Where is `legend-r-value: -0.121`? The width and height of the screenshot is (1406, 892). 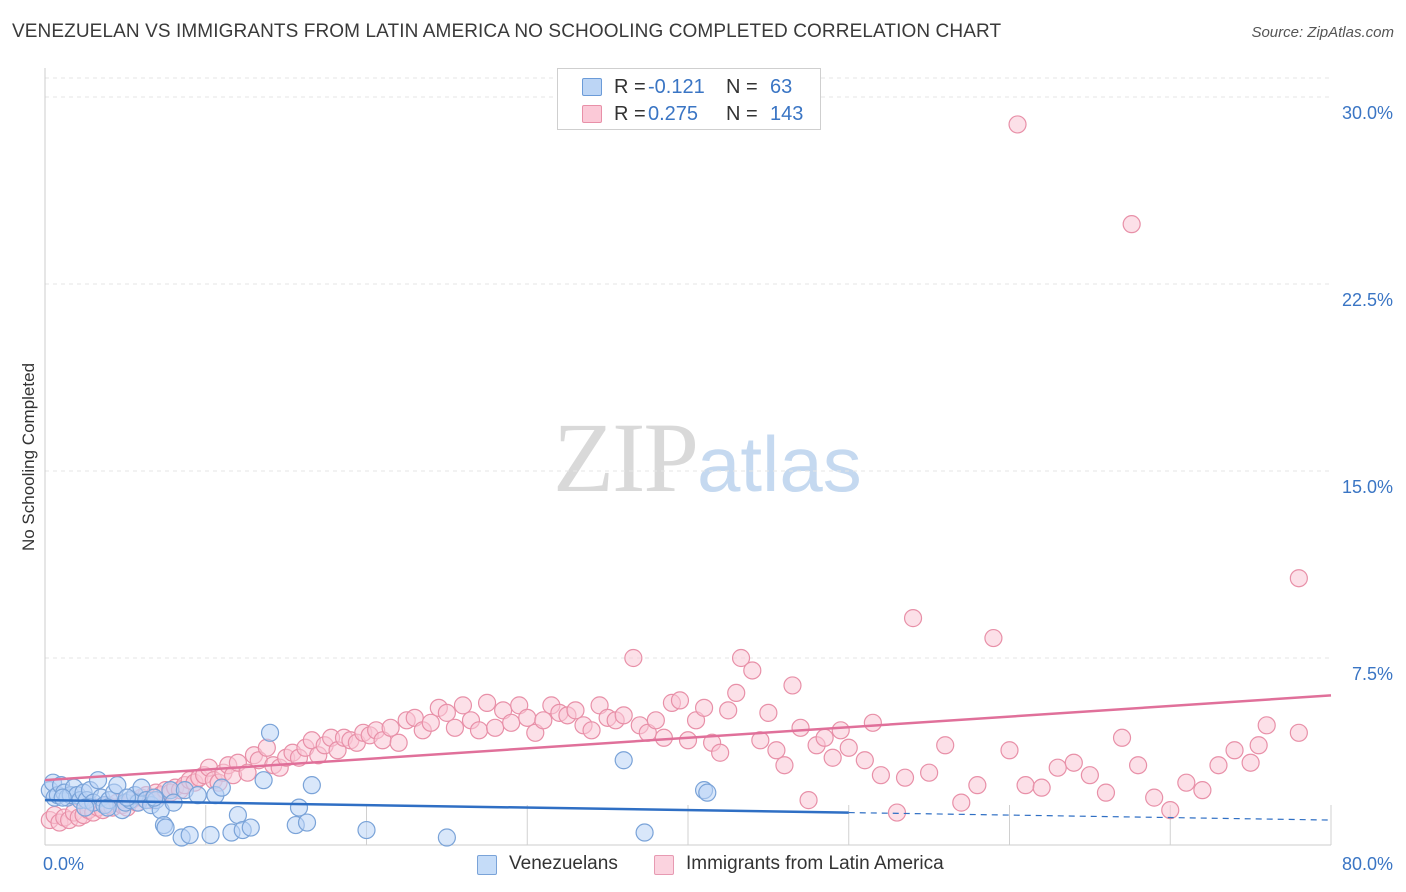 legend-r-value: -0.121 is located at coordinates (676, 87).